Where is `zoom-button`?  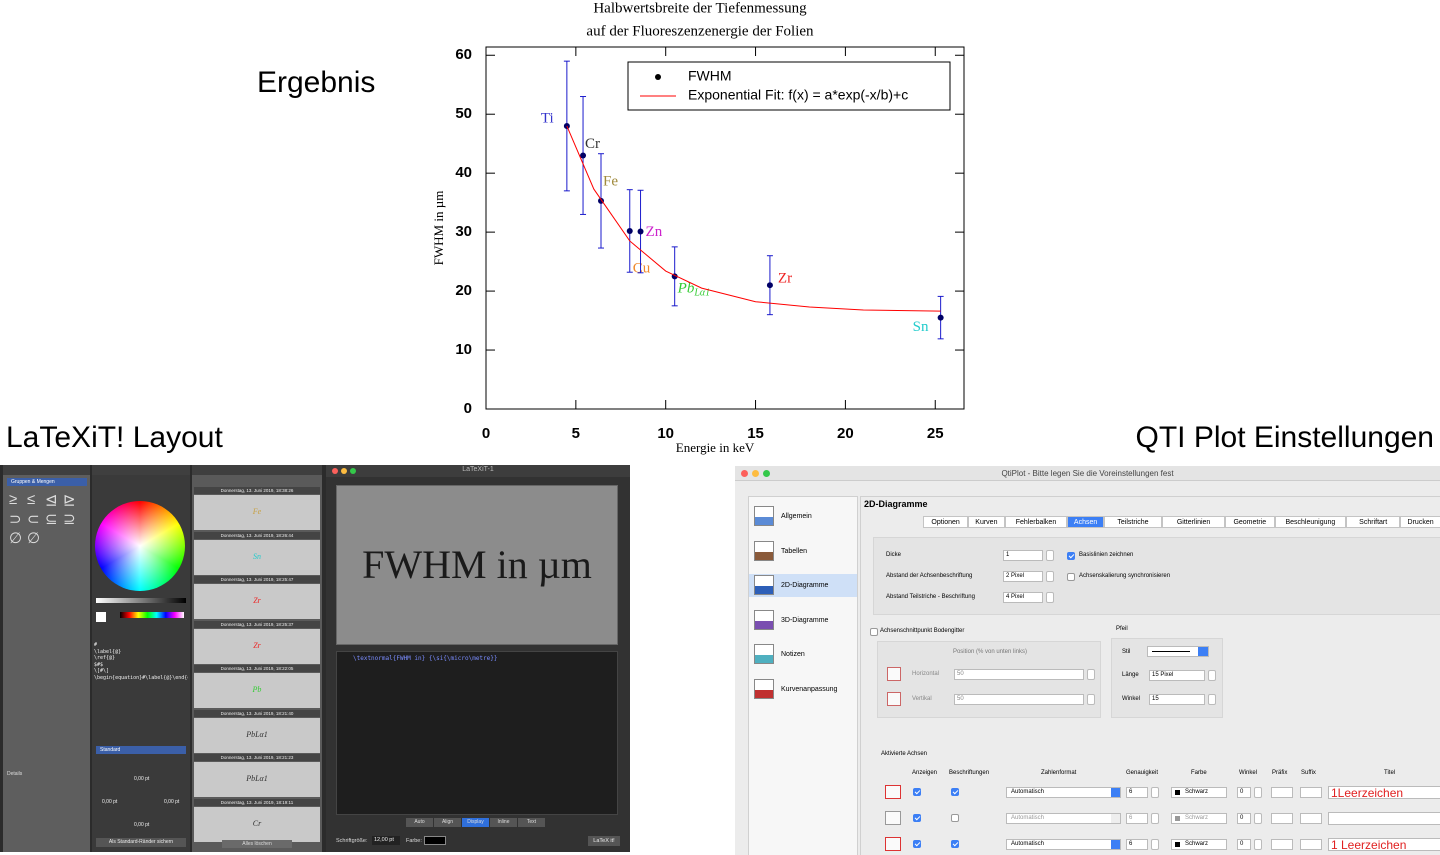 zoom-button is located at coordinates (353, 471).